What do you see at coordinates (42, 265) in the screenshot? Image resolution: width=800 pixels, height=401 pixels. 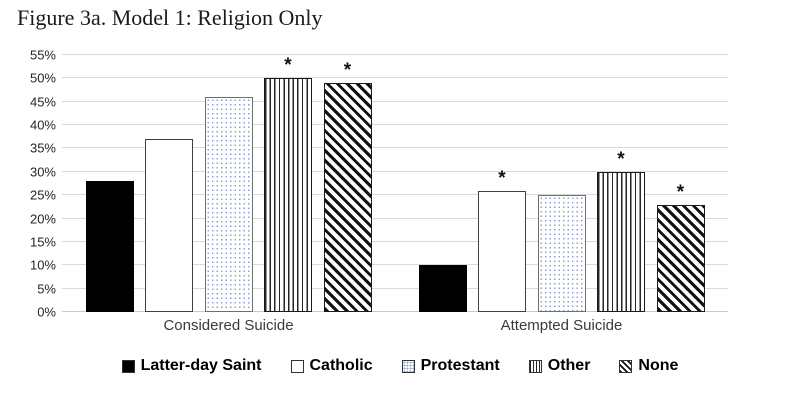 I see `y-axis-tick-label-10: 10%` at bounding box center [42, 265].